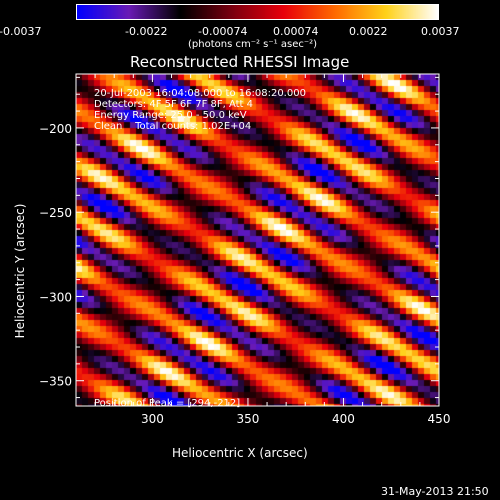 The height and width of the screenshot is (500, 500). What do you see at coordinates (170, 115) in the screenshot?
I see `energy-range-annotation: Energy Range: 25.0 - 50.0 keV` at bounding box center [170, 115].